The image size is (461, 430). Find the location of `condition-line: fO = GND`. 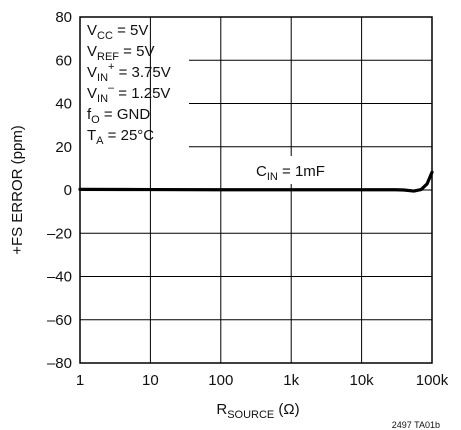

condition-line: fO = GND is located at coordinates (118, 116).